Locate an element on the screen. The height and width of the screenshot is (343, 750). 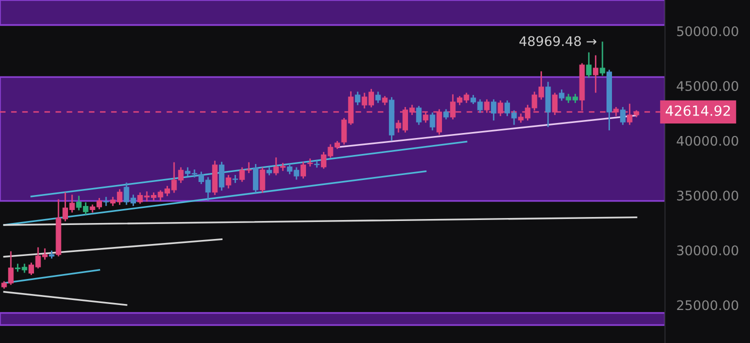
y-tick-label: 30000.00 is located at coordinates (707, 250).